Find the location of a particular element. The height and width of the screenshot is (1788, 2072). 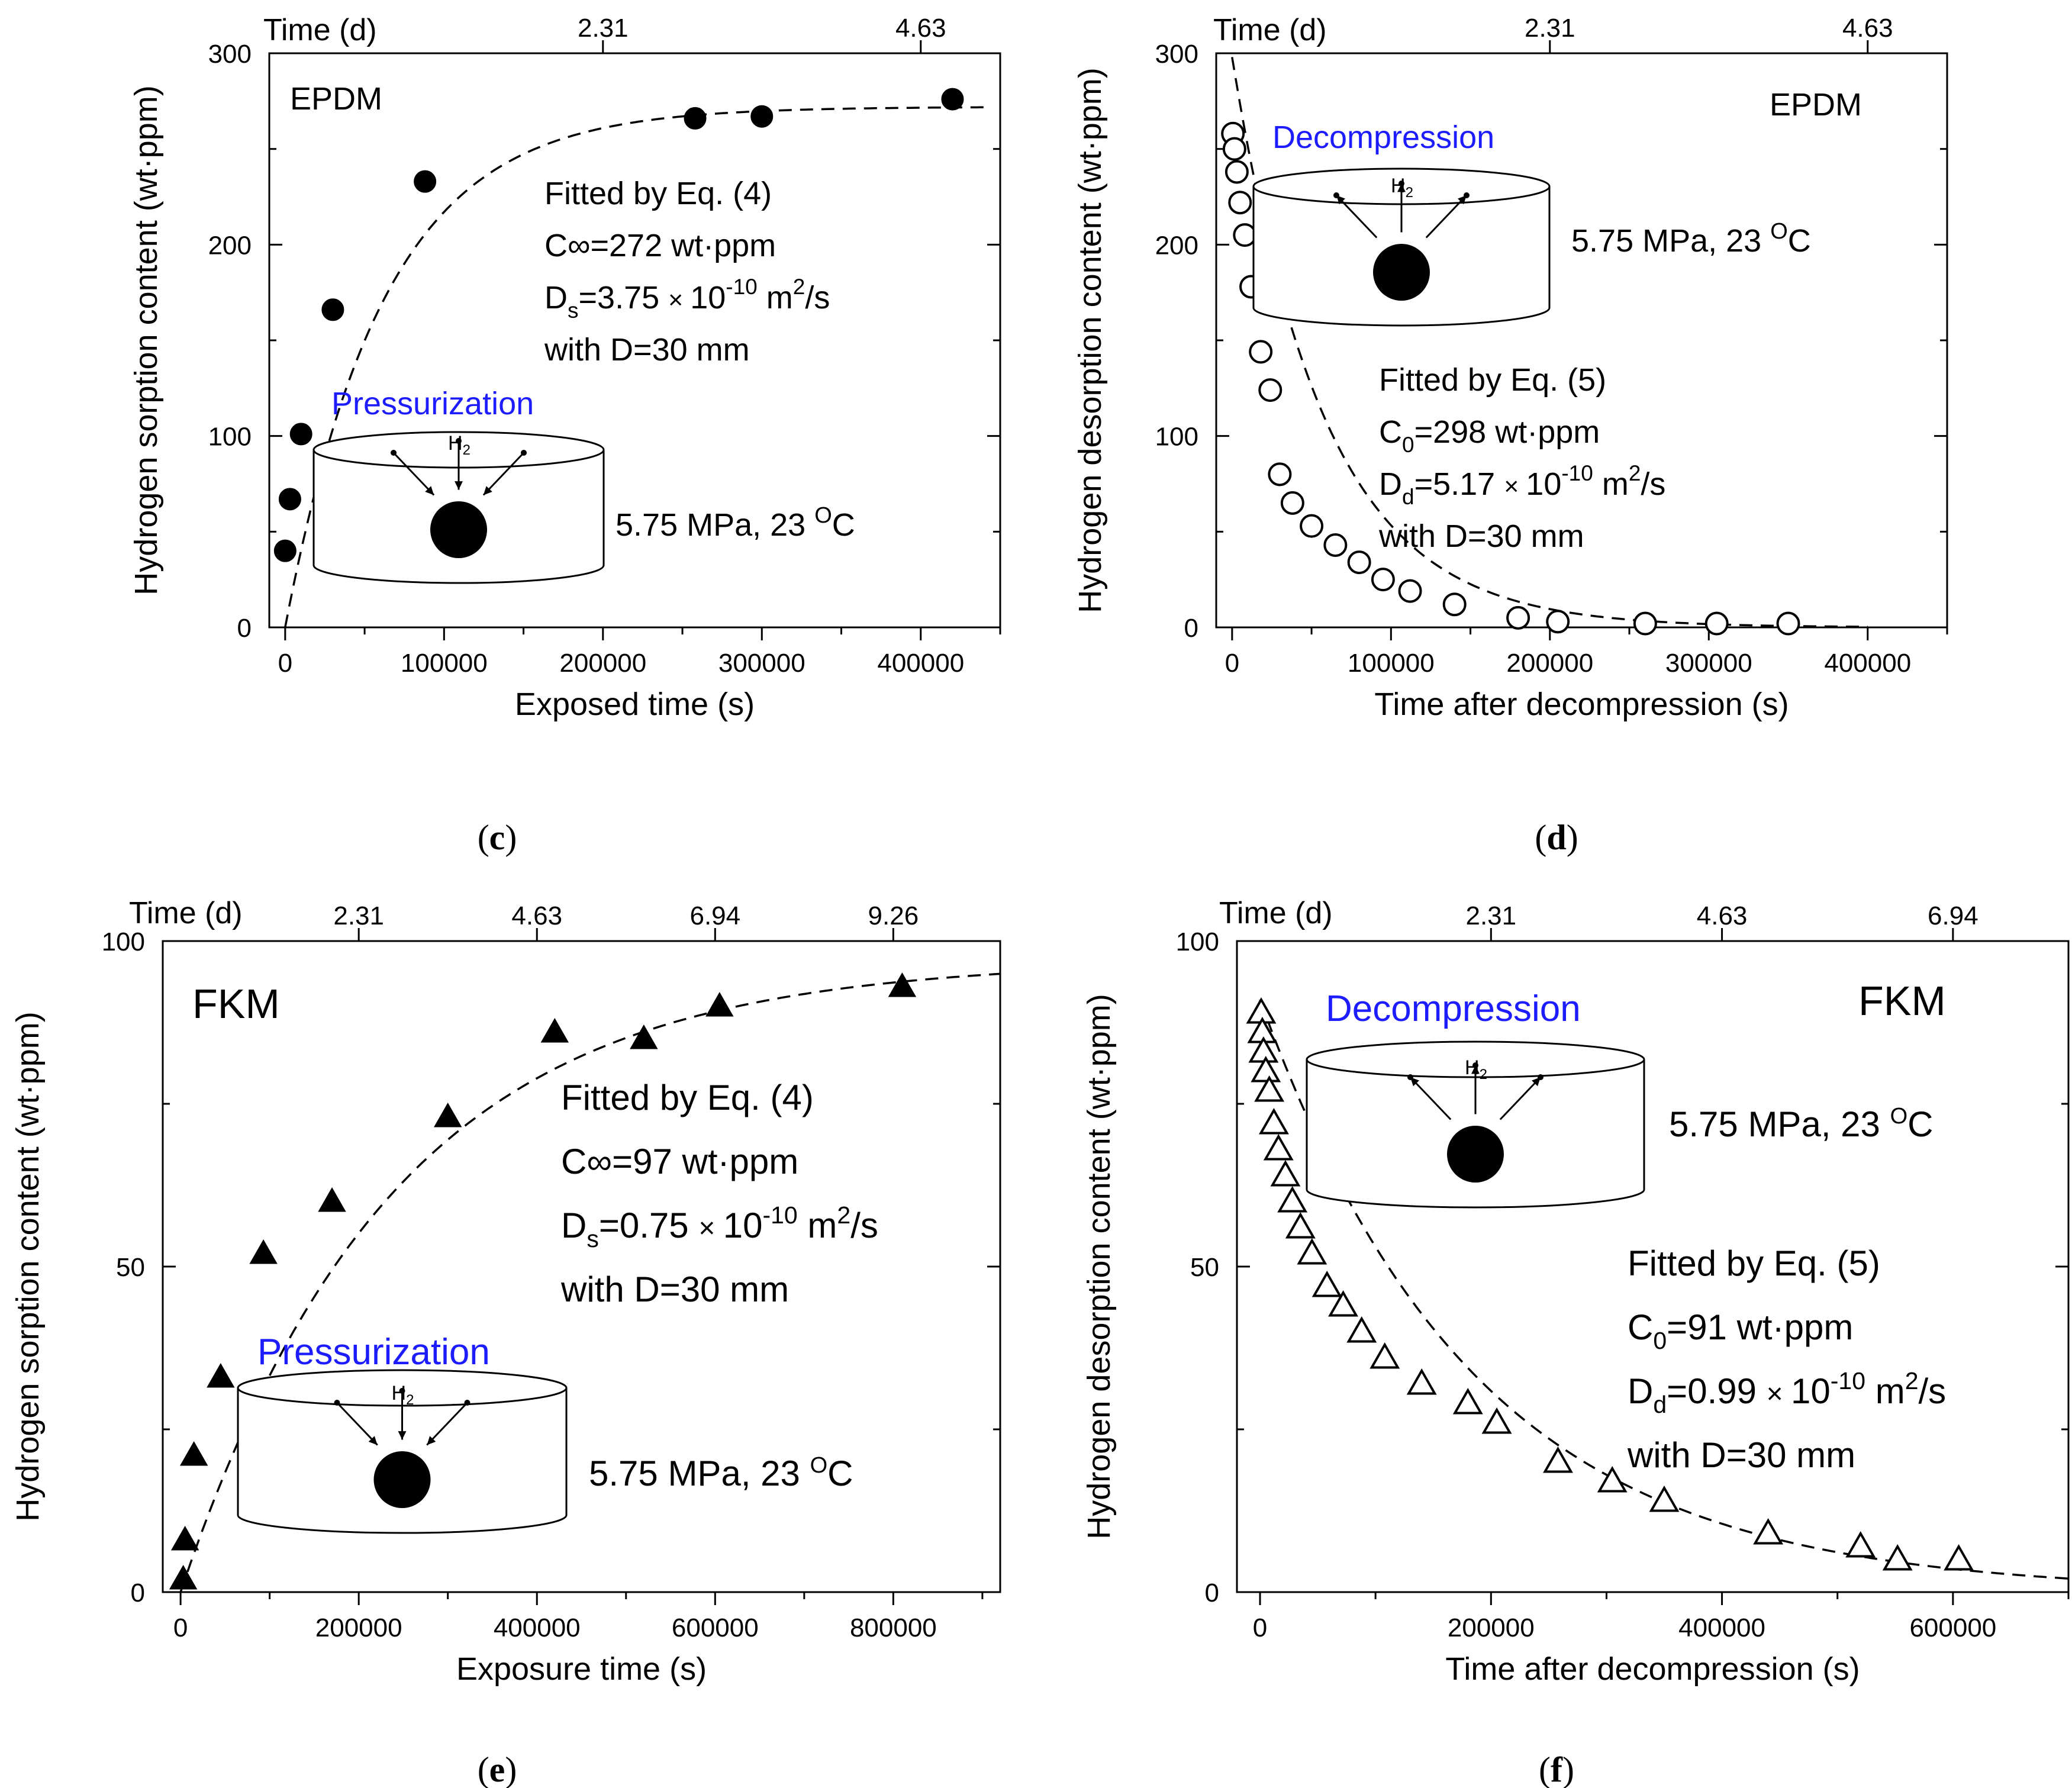

x-axis-label: Exposed time (s) is located at coordinates (635, 704).